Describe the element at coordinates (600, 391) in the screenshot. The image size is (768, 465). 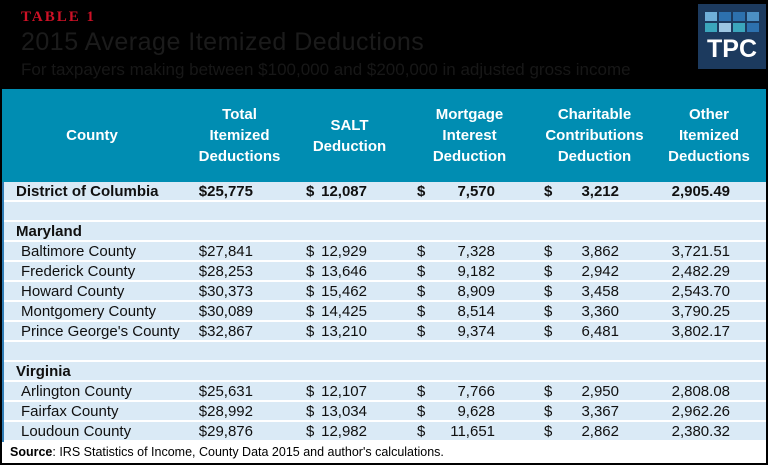
I see `amount: 2,950` at that location.